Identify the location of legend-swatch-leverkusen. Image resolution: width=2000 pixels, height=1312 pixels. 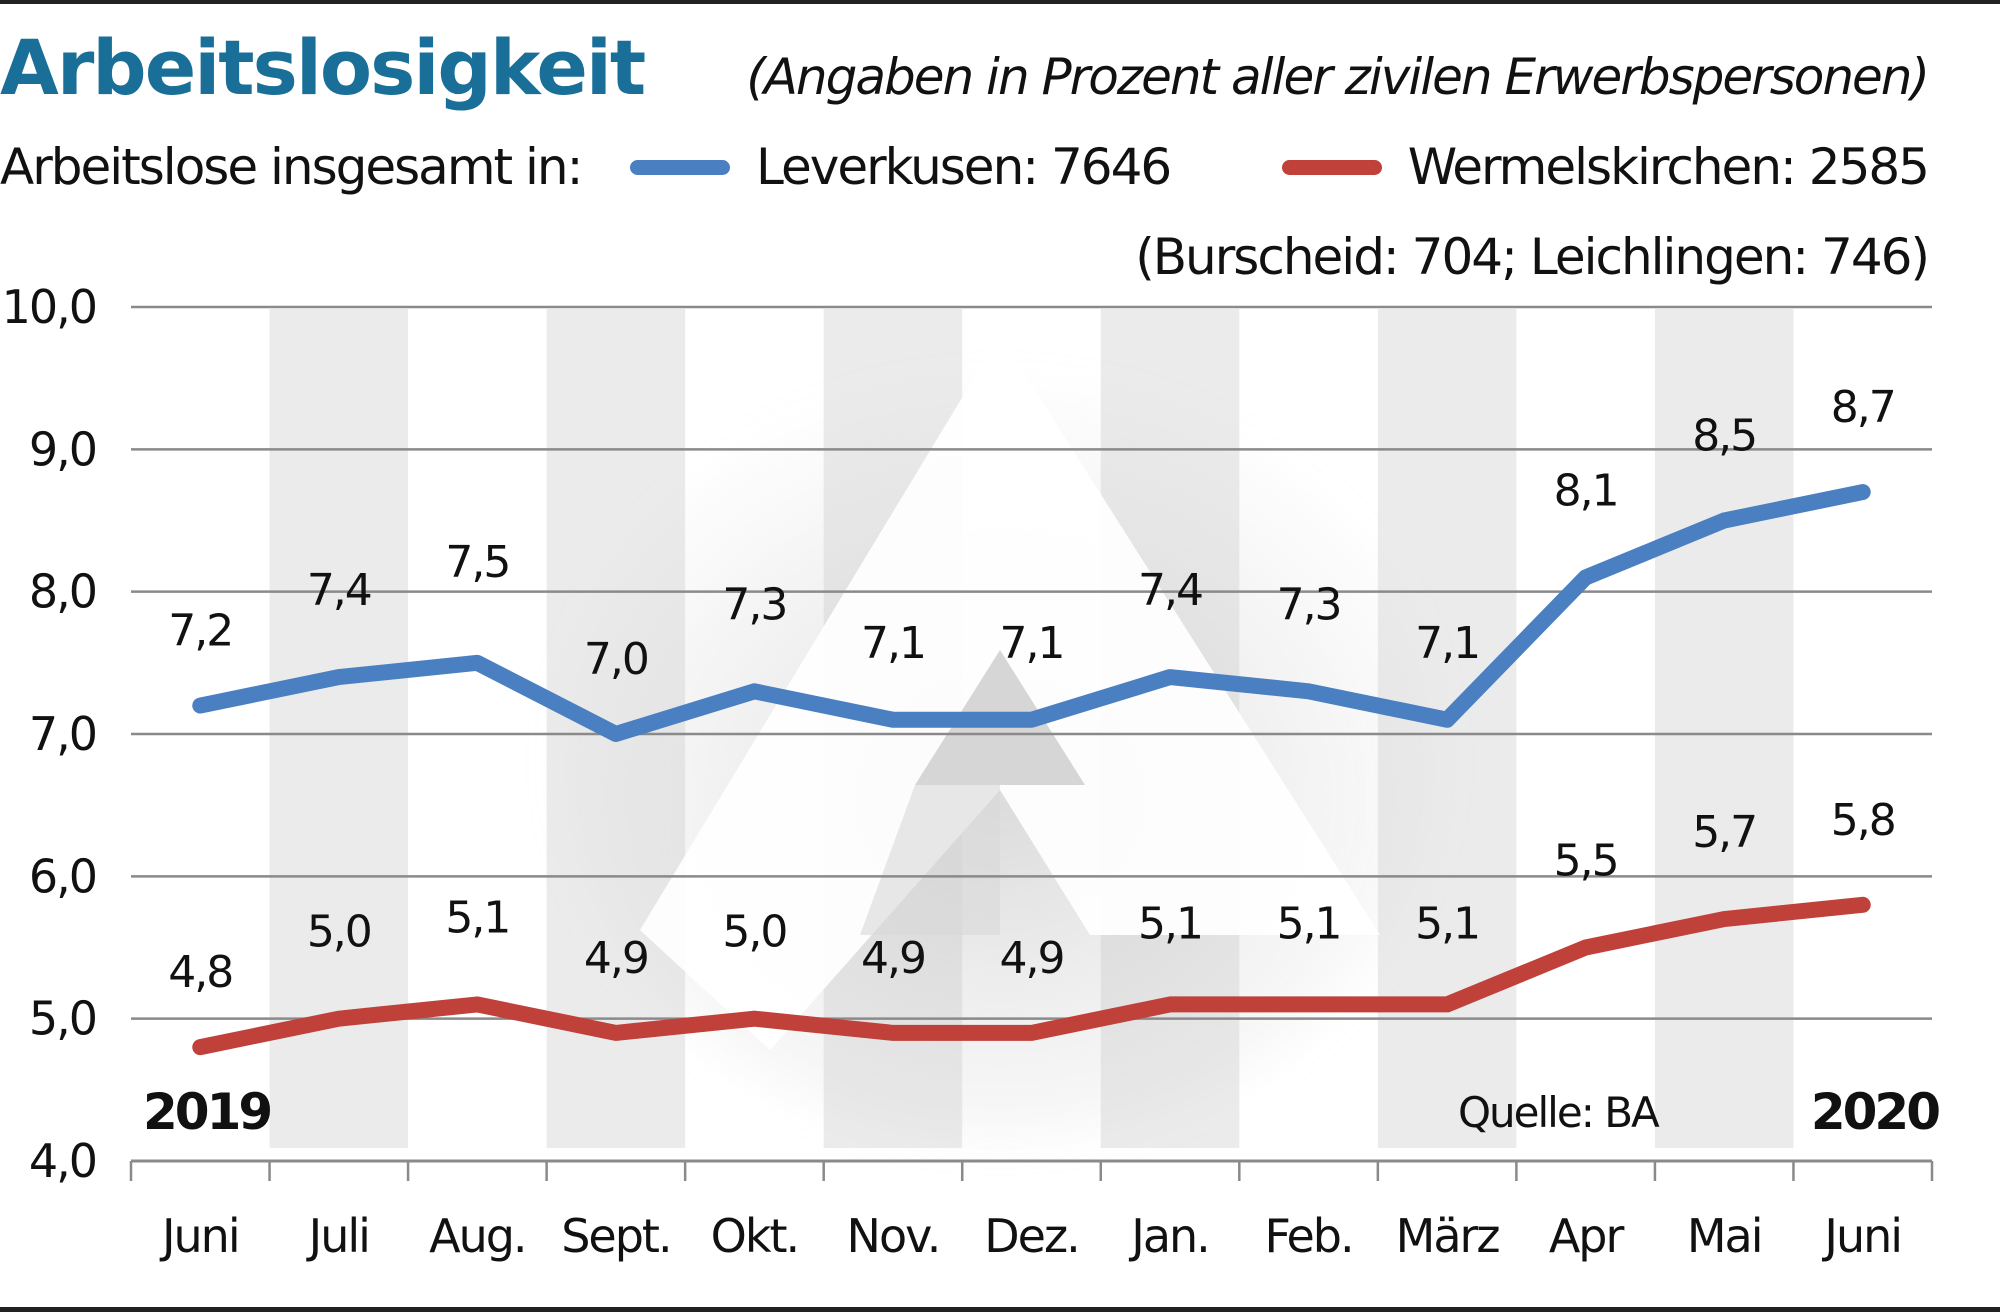
(680, 167).